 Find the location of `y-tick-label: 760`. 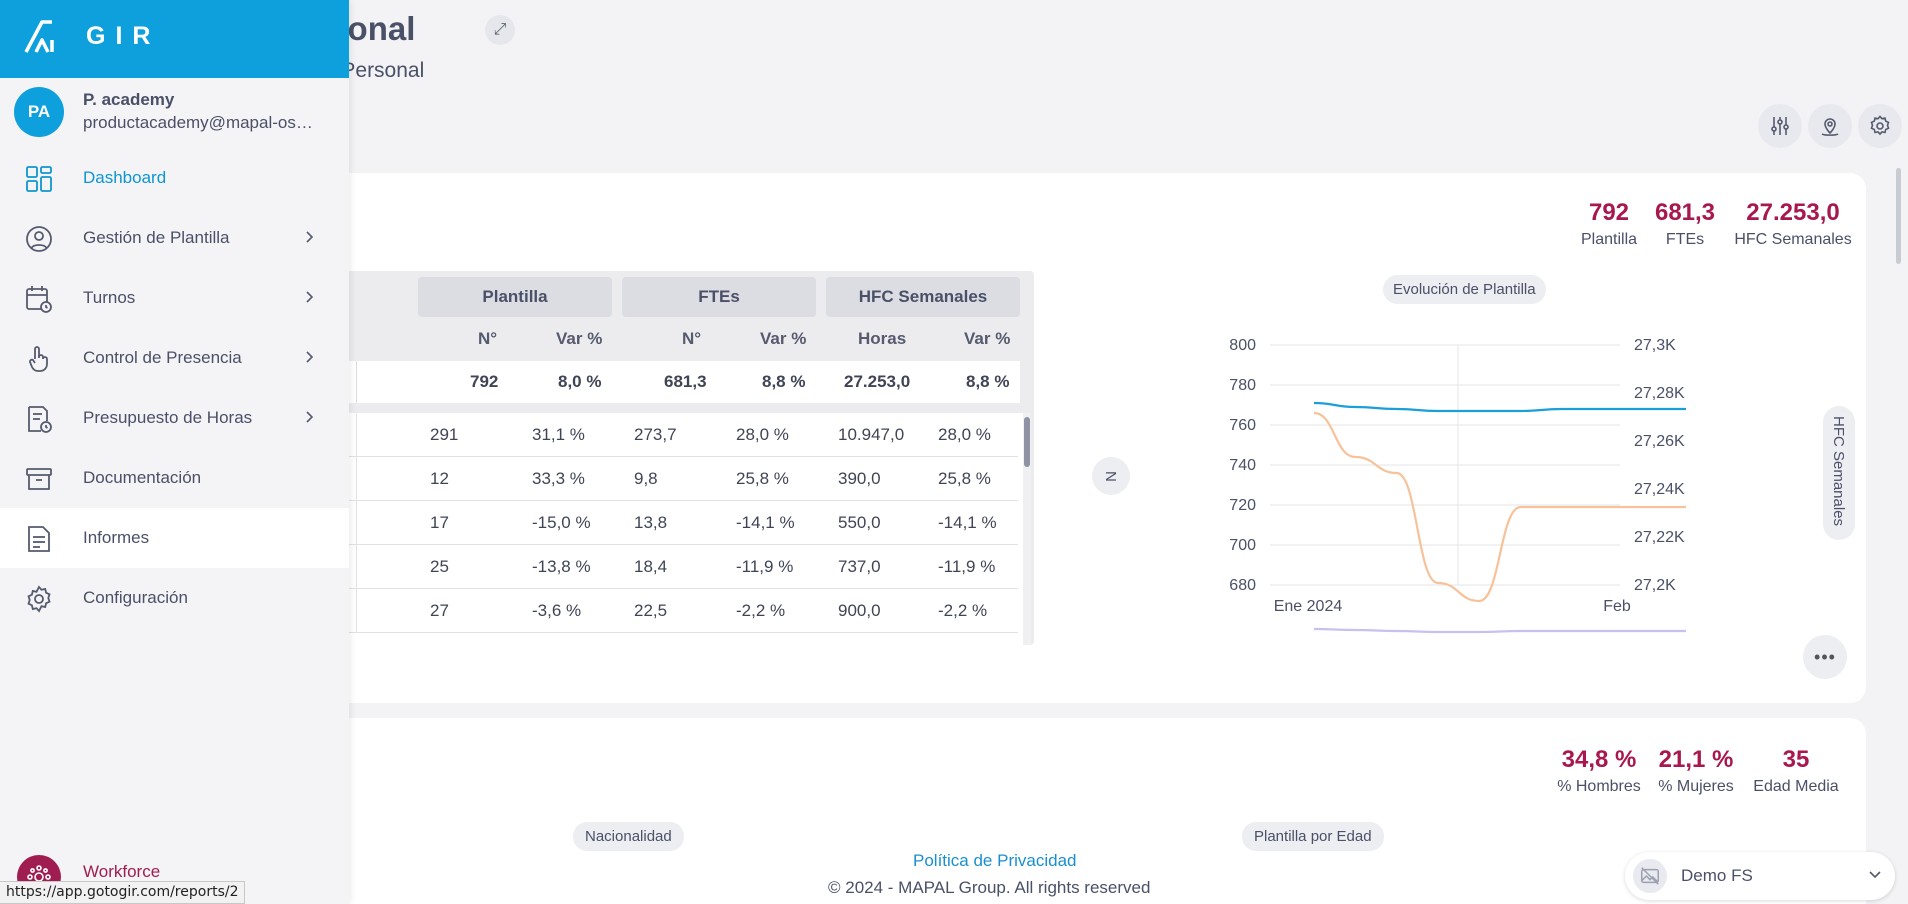

y-tick-label: 760 is located at coordinates (1242, 425).